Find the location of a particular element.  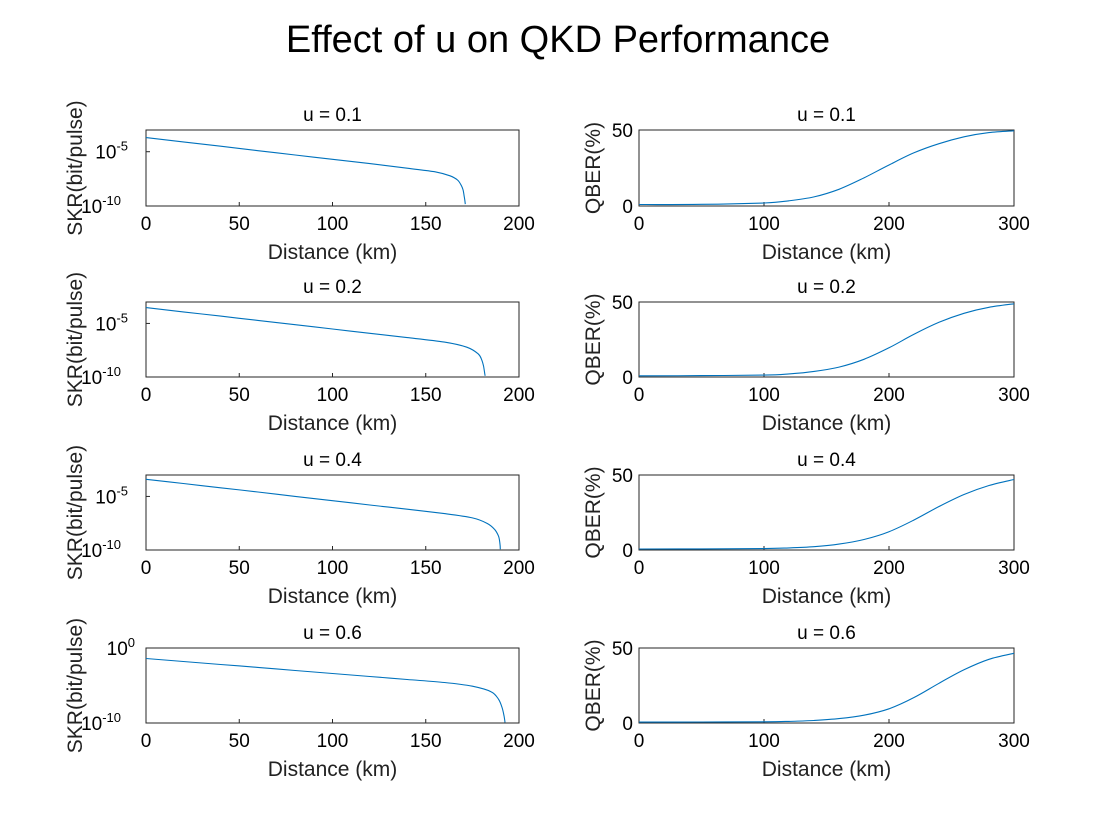

subplot-4: u = 0.2 0 100 200 300 0 50 Distance (km) QBER(%) is located at coordinates (806, 356).